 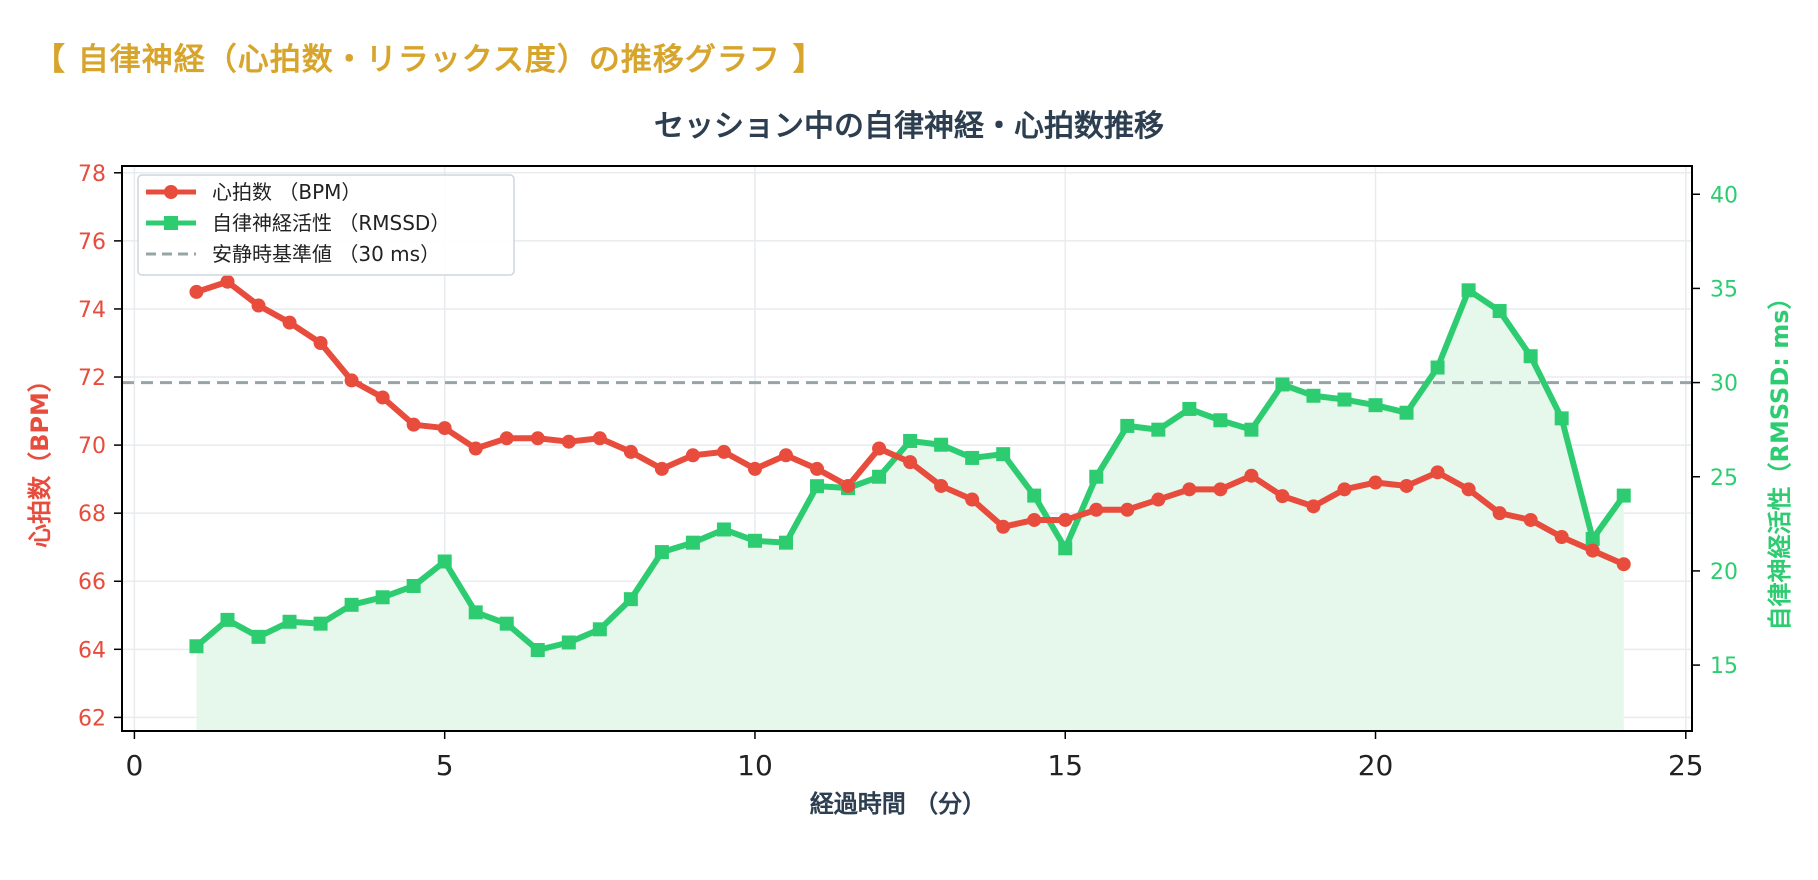 I want to click on x-tick-label: 25, so click(x=1686, y=765).